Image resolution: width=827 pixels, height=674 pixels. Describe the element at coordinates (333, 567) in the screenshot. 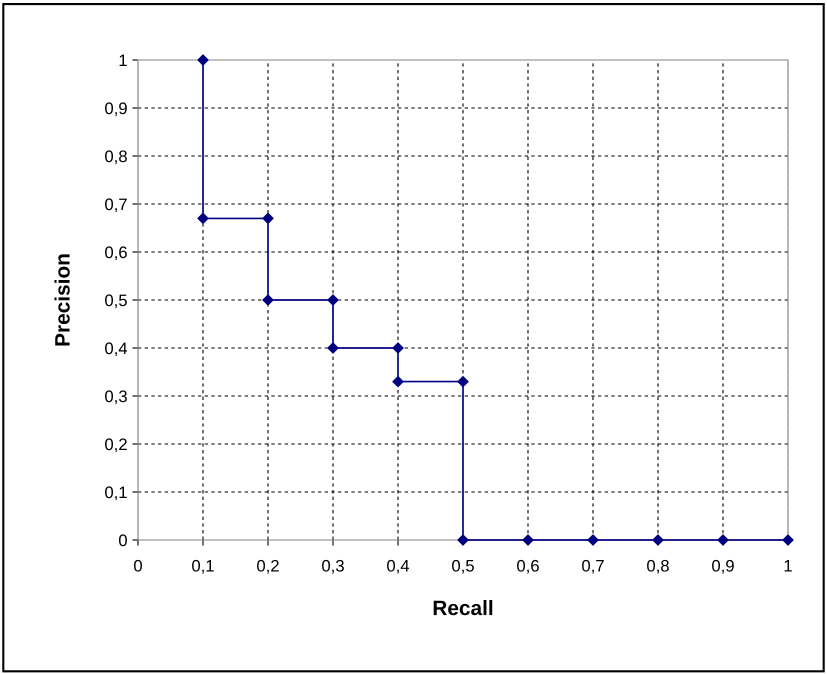

I see `x-tick-label: 0,3` at that location.